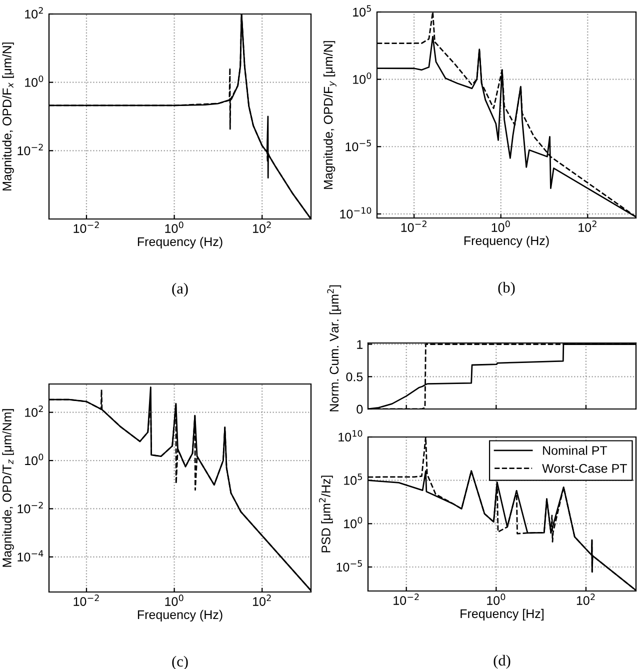 The width and height of the screenshot is (642, 669). I want to click on legend-label: Worst-Case PT, so click(584, 468).